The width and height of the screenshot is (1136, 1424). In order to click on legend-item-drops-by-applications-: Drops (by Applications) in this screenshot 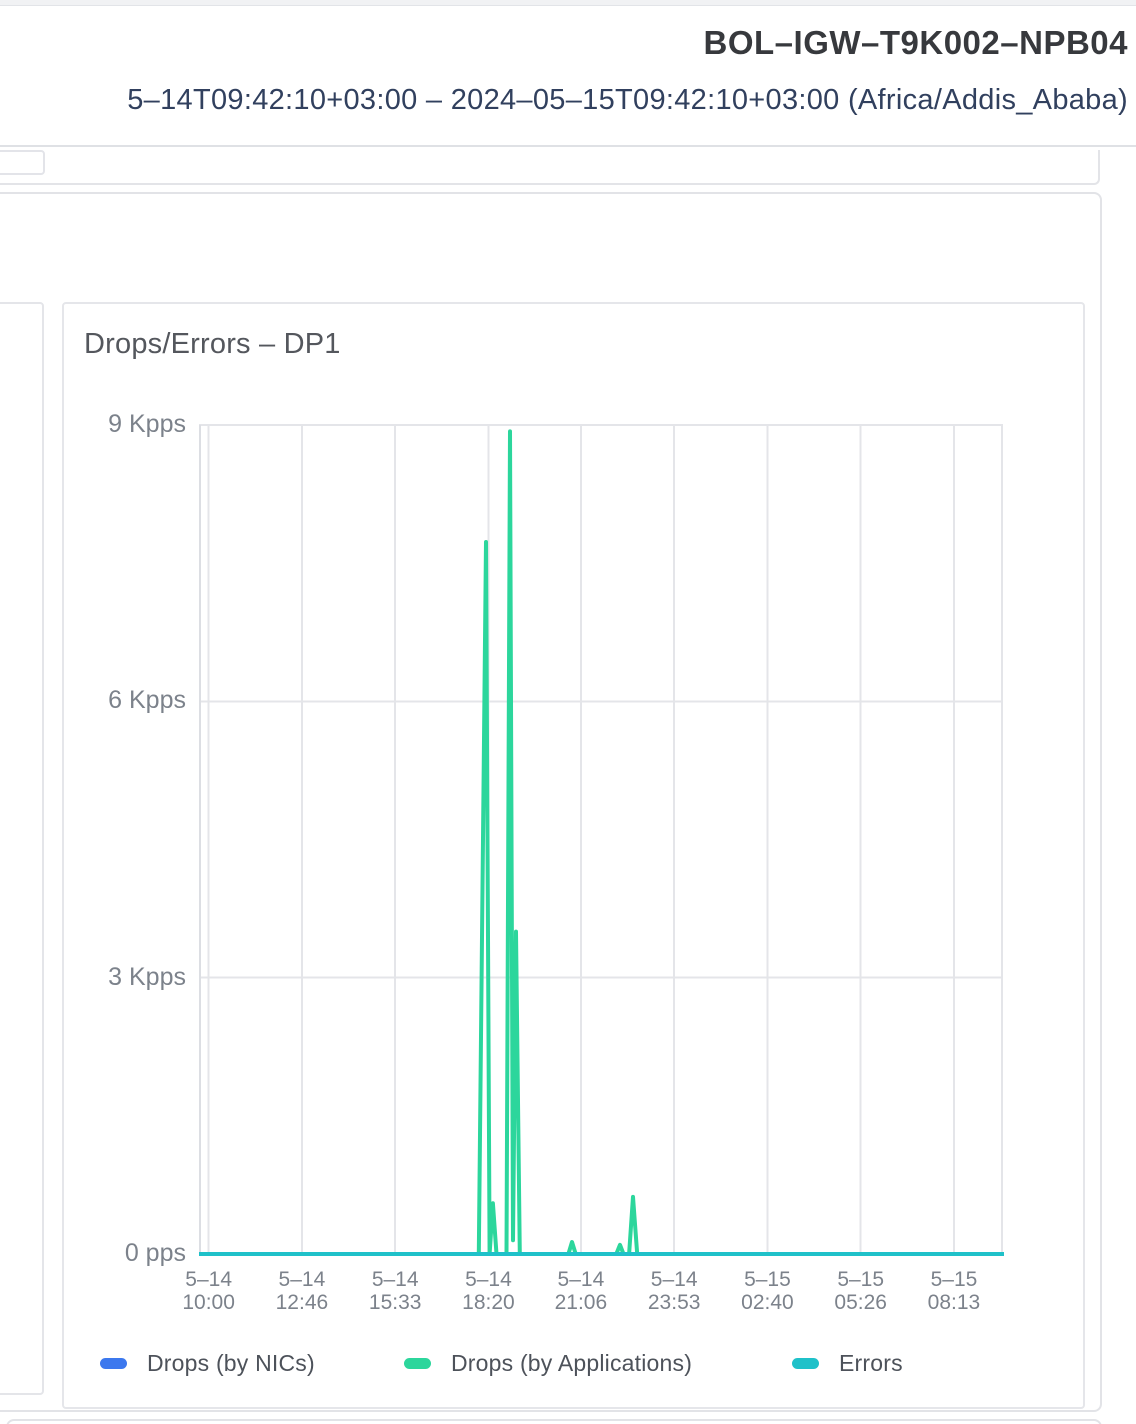, I will do `click(548, 1363)`.